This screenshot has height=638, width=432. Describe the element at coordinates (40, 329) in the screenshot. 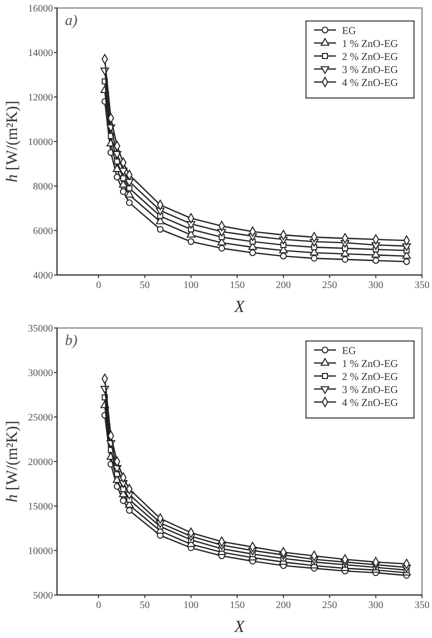

I see `y-tick-label: 35000` at that location.